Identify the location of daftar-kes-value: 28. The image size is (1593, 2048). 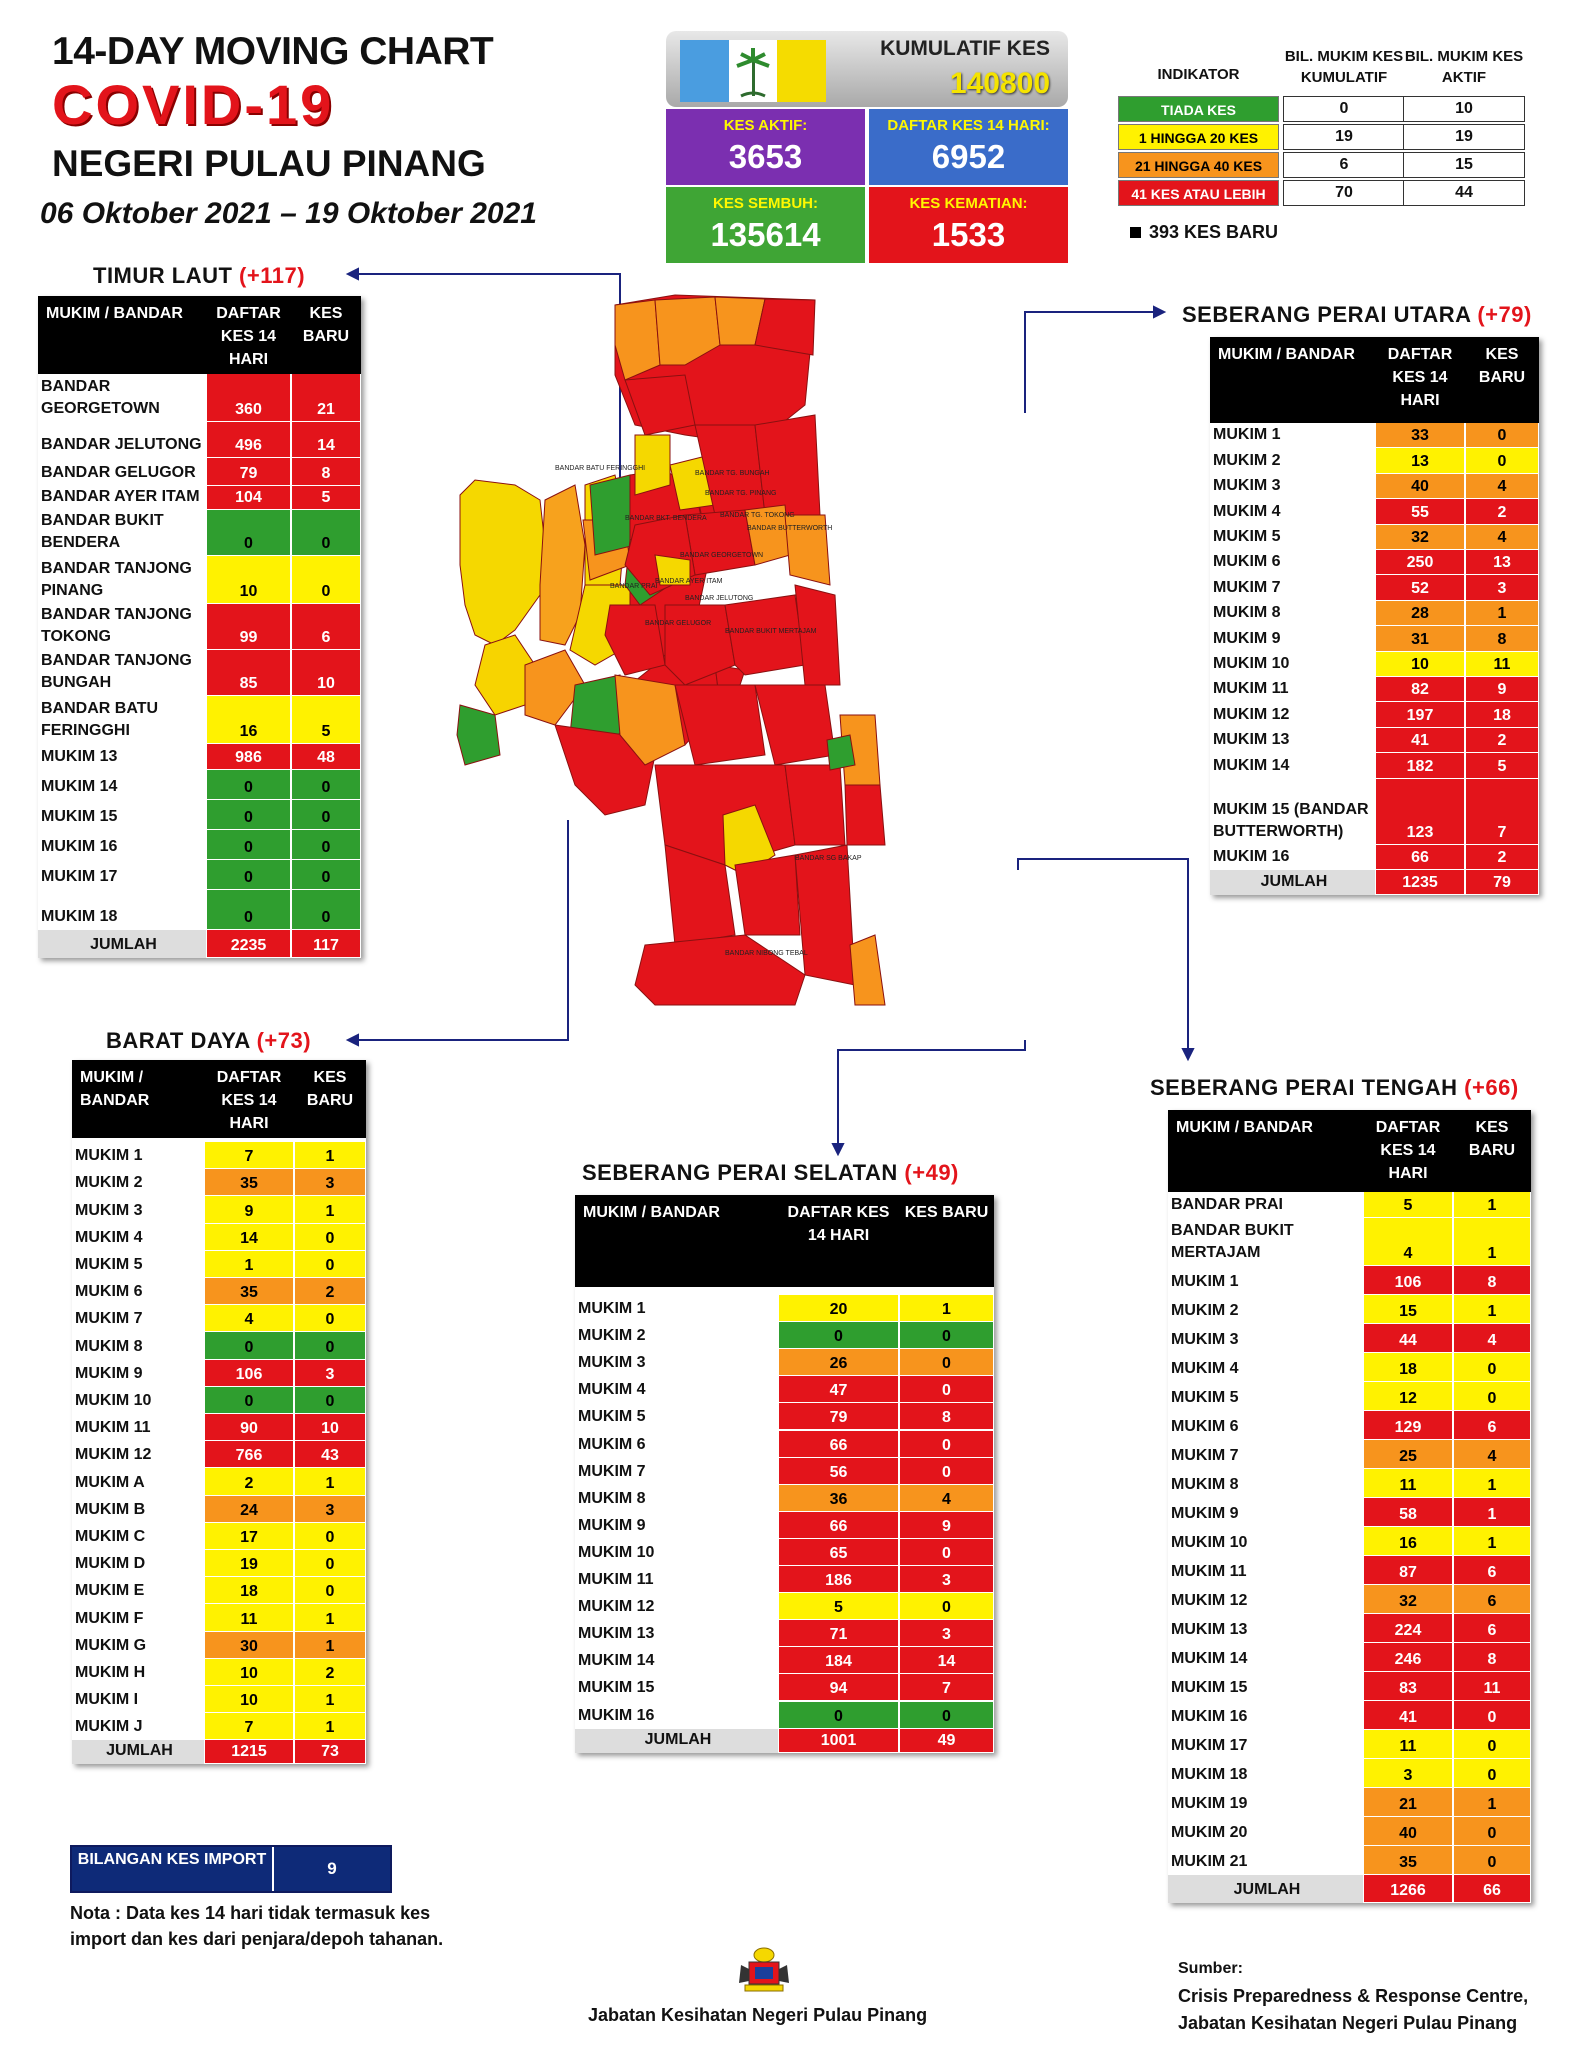
(1420, 613).